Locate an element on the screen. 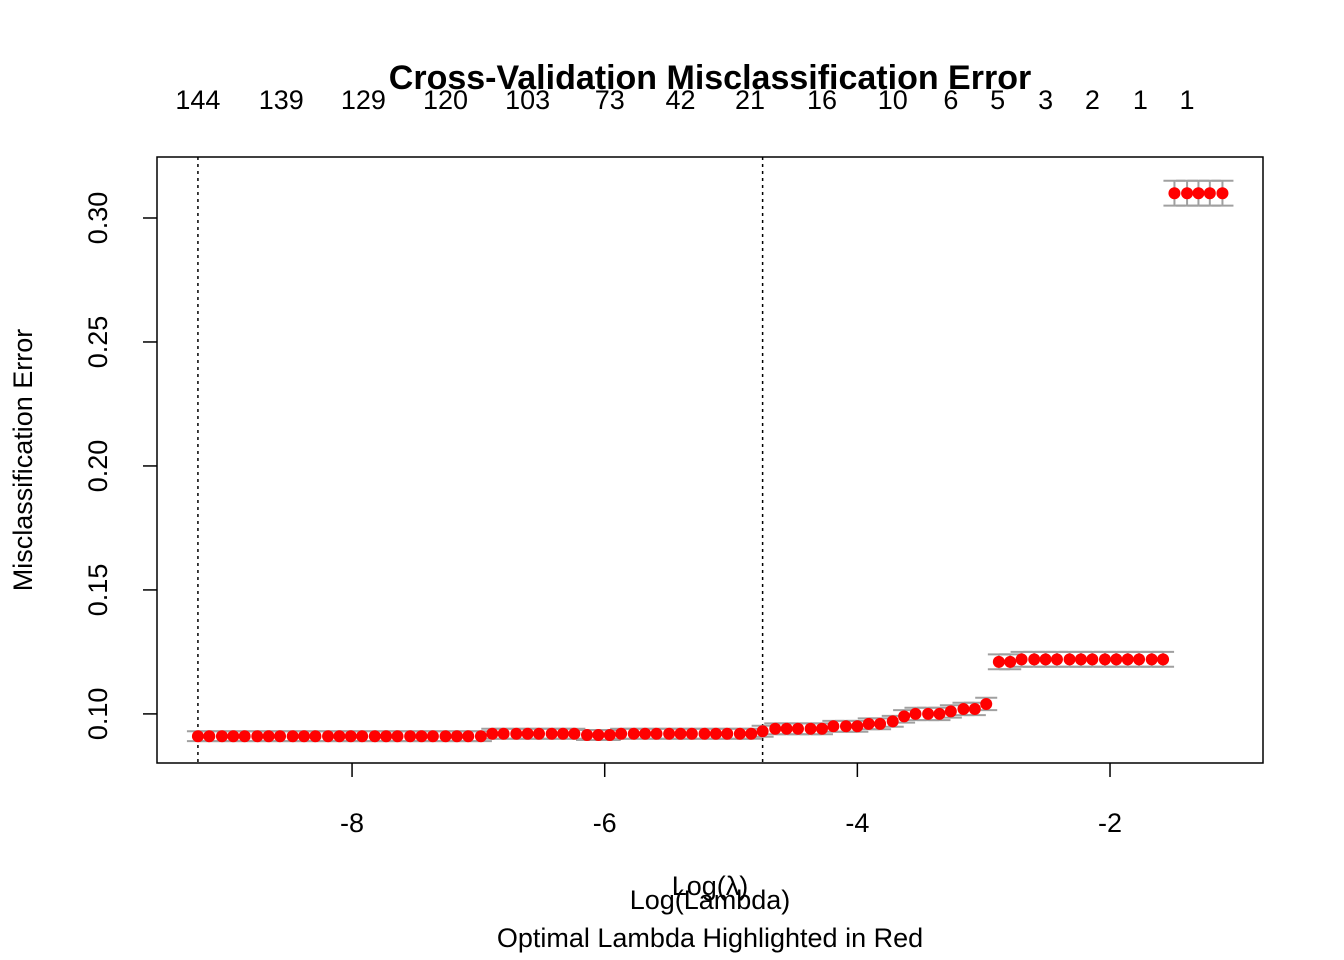 Image resolution: width=1344 pixels, height=960 pixels. subtitle: Optimal Lambda Highlighted in Red is located at coordinates (710, 938).